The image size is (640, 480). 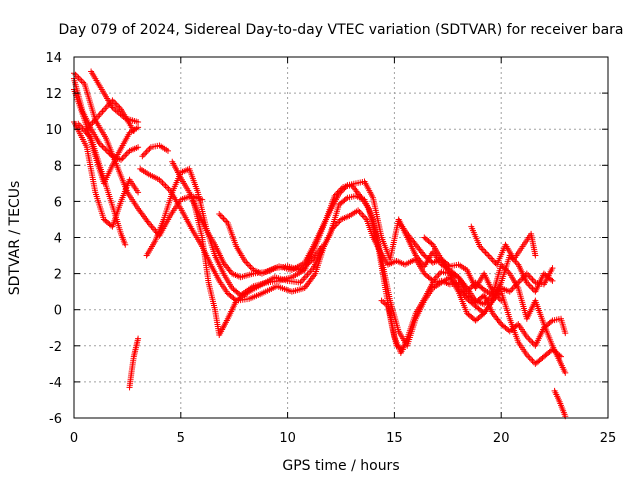 I want to click on y-axis-label: SDTVAR / TECUs, so click(x=15, y=238).